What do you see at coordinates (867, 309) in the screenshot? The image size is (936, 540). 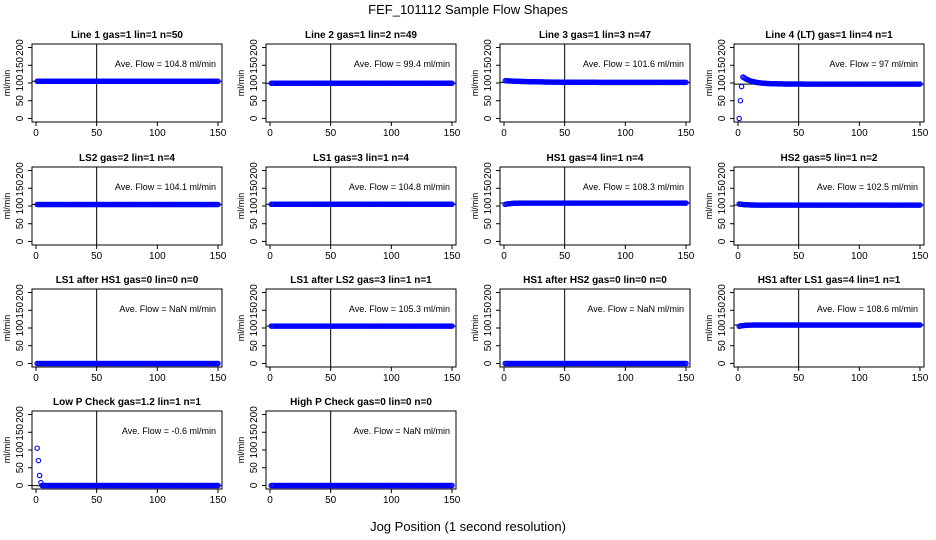 I see `average-flow-annotation: Ave. Flow = 108.6 ml/min` at bounding box center [867, 309].